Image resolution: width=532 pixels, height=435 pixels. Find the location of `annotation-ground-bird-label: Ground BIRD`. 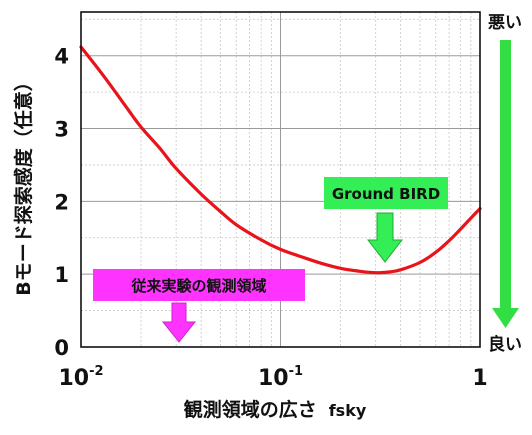

annotation-ground-bird-label: Ground BIRD is located at coordinates (386, 194).